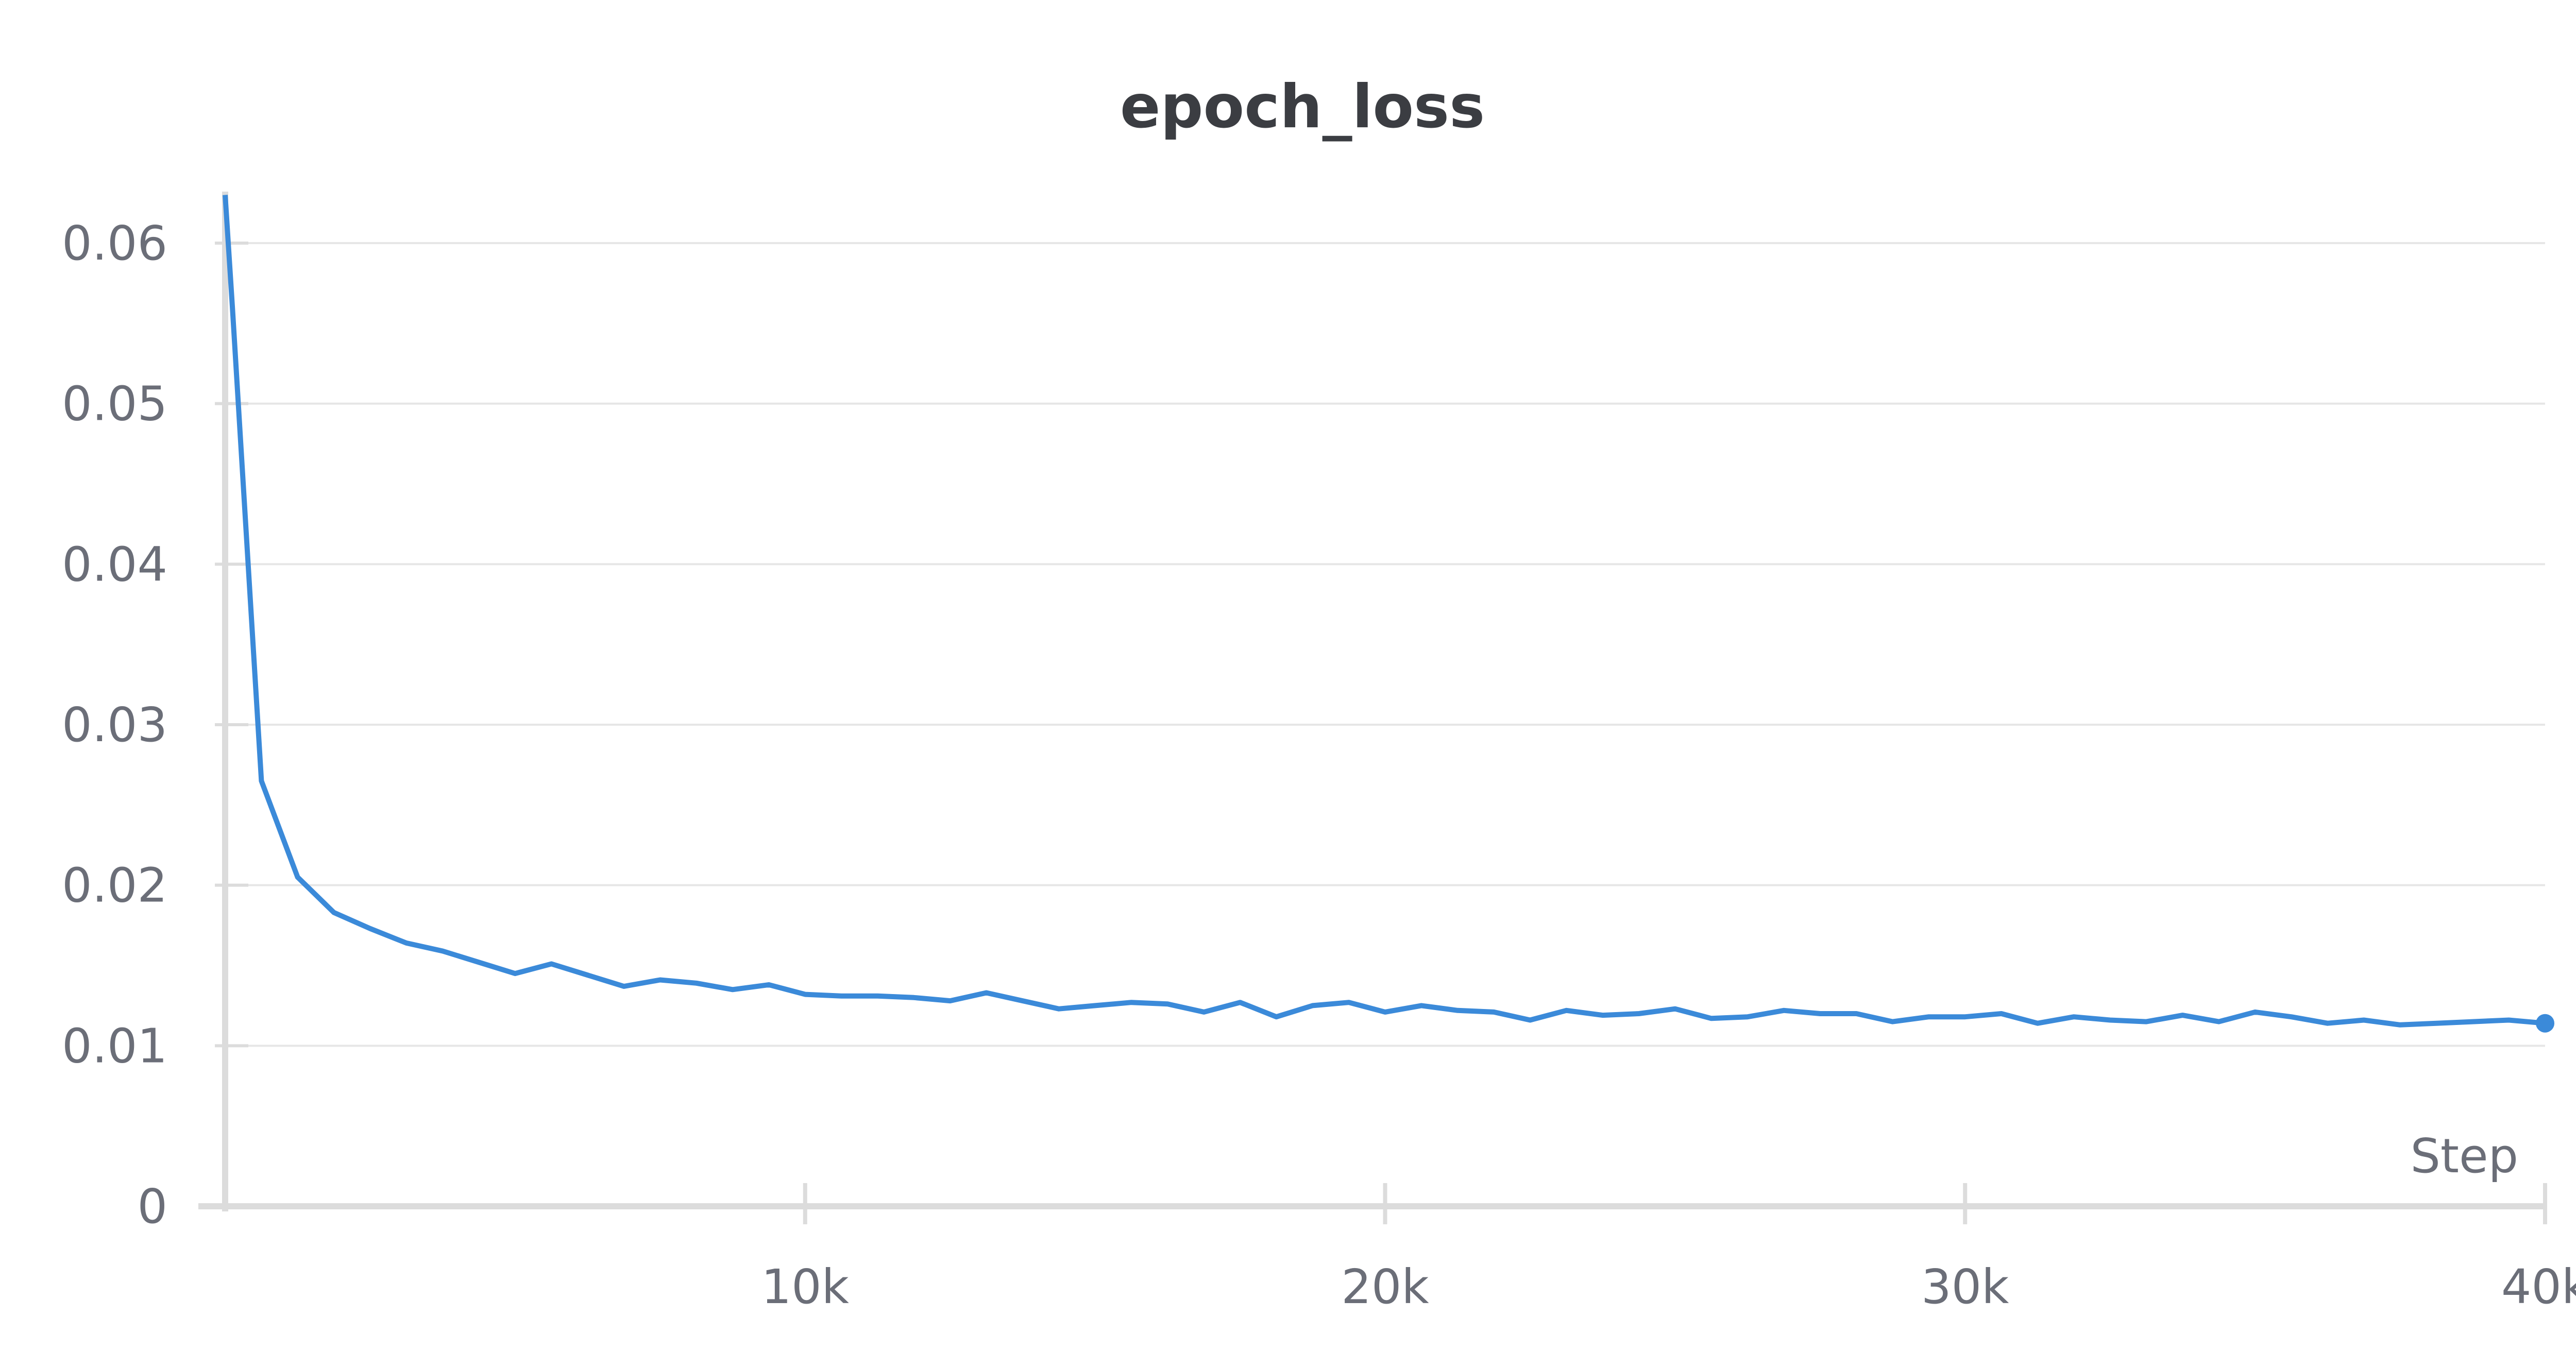  I want to click on x-tick-label: 20k, so click(1385, 1286).